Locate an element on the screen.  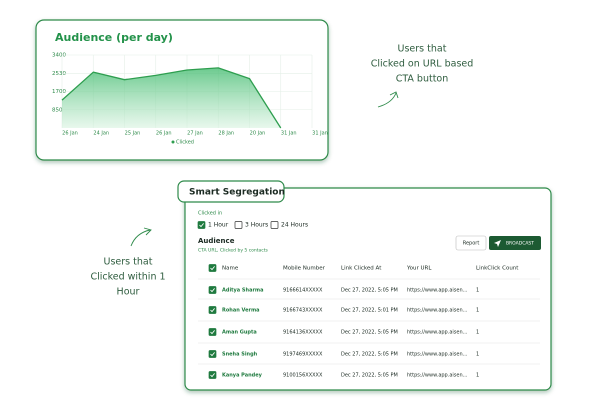
column-header: Link Clicked At is located at coordinates (361, 269).